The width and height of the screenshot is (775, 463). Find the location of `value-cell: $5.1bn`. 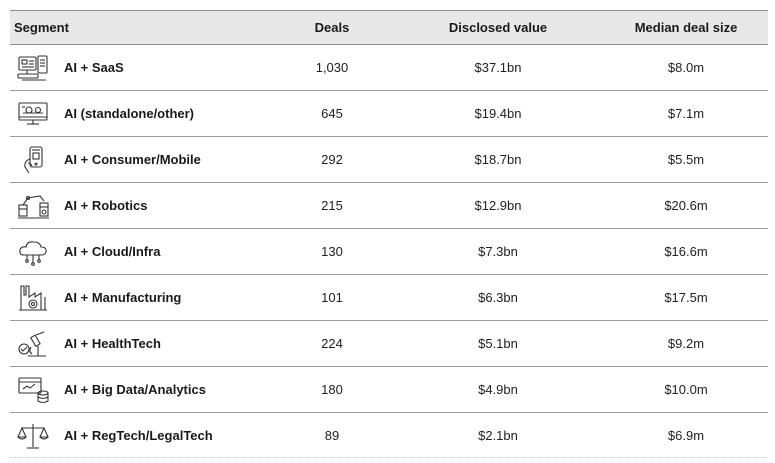

value-cell: $5.1bn is located at coordinates (498, 343).